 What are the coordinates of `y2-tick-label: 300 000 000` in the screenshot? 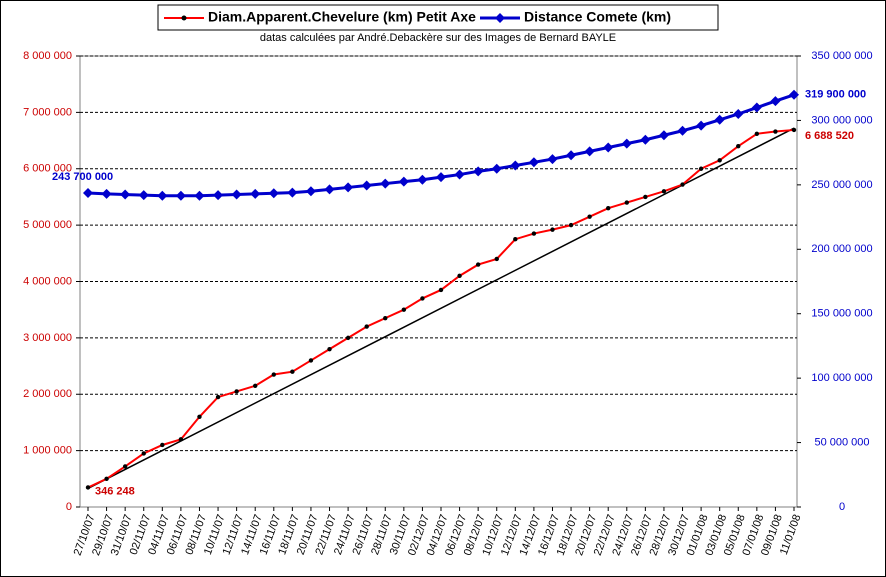 It's located at (841, 120).